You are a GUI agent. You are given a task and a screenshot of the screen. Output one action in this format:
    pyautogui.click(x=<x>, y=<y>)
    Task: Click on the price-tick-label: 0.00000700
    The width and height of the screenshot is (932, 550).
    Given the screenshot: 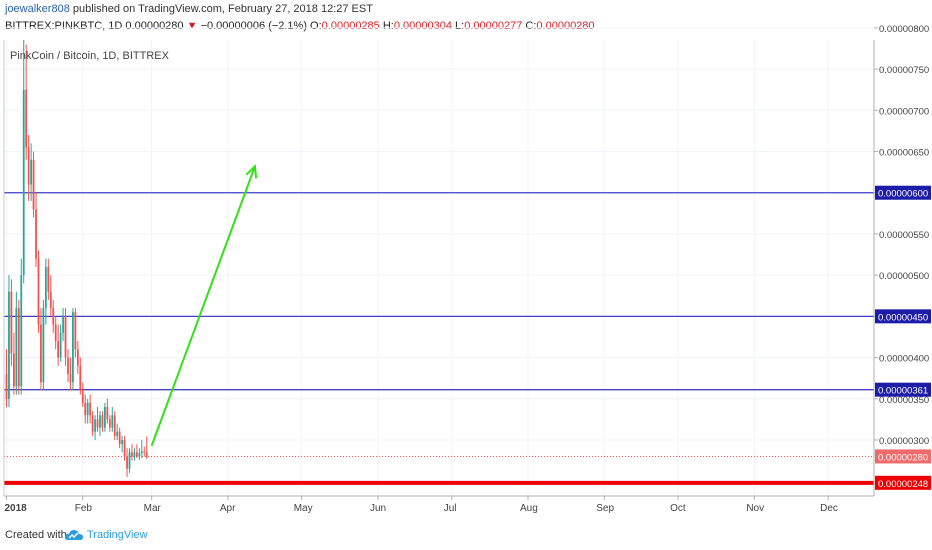 What is the action you would take?
    pyautogui.click(x=904, y=111)
    